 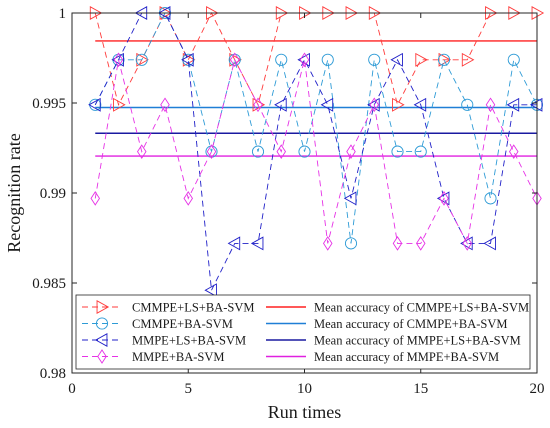 What do you see at coordinates (193, 308) in the screenshot?
I see `legend-series-label-0: CMMPE+LS+BA-SVM` at bounding box center [193, 308].